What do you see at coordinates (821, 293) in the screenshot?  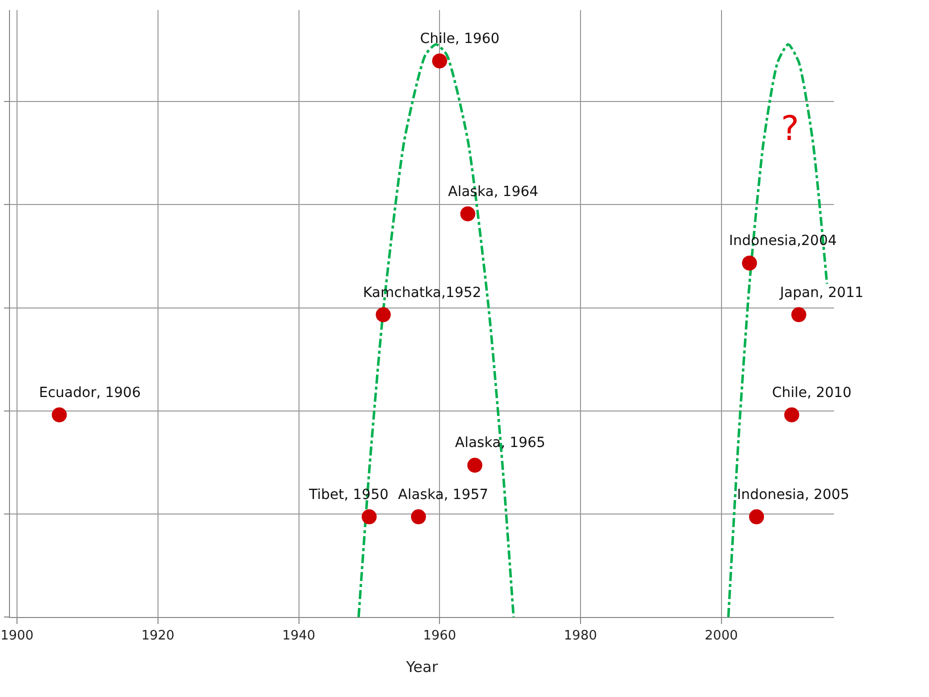 I see `annotation: Japan, 2011` at bounding box center [821, 293].